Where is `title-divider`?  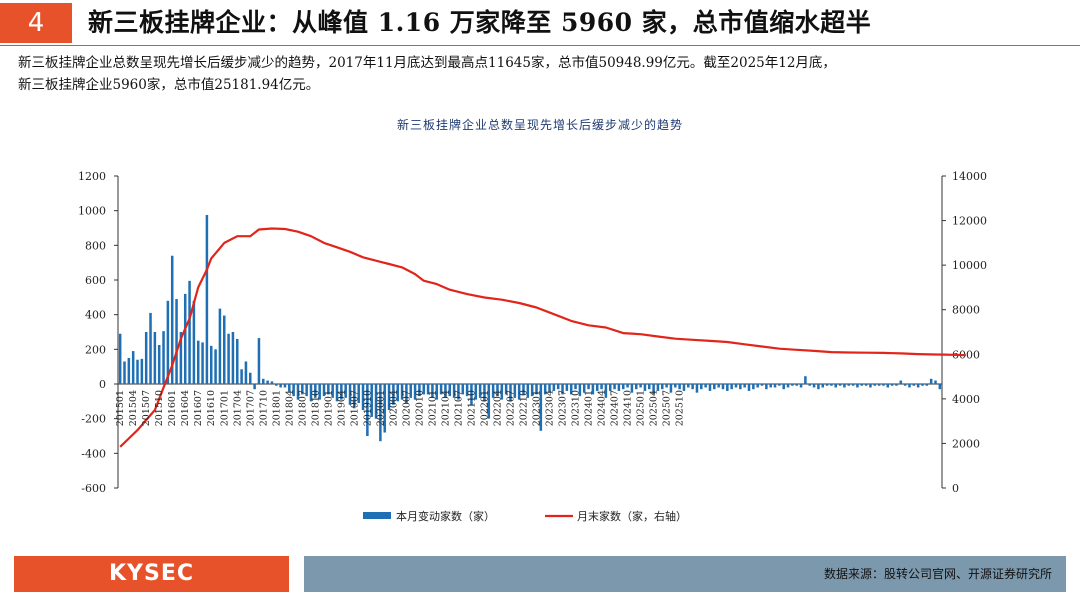 title-divider is located at coordinates (540, 45).